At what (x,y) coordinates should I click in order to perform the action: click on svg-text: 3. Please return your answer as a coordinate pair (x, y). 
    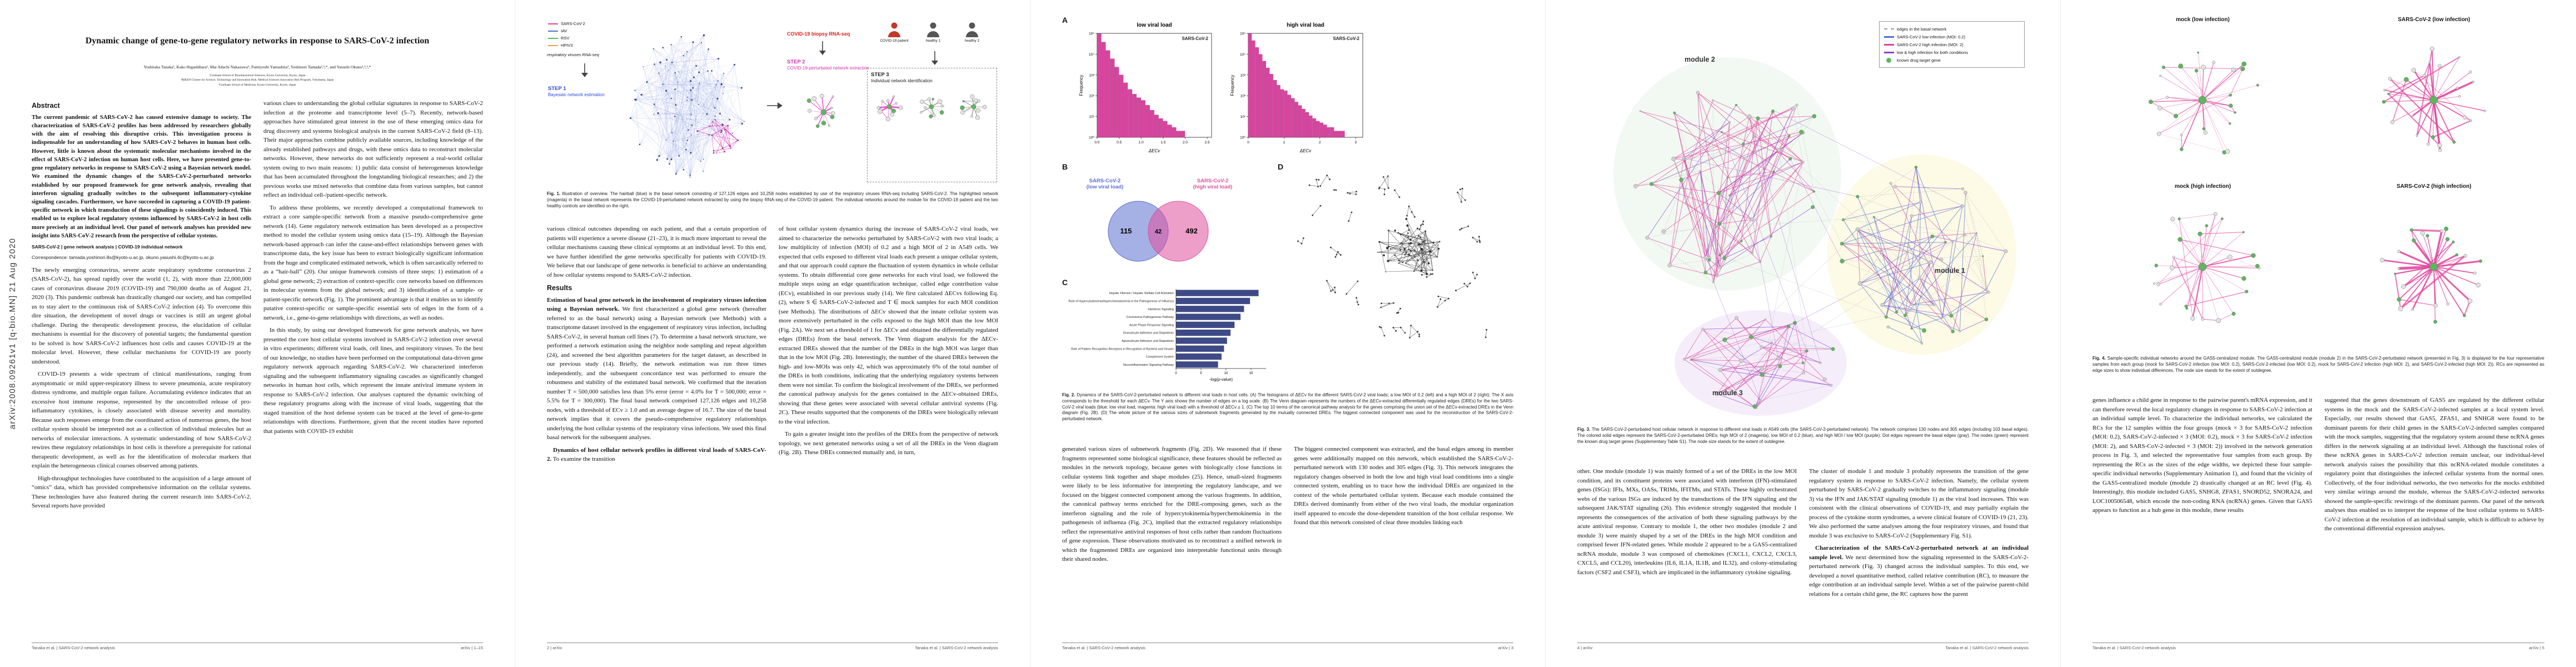
    Looking at the image, I should click on (1355, 143).